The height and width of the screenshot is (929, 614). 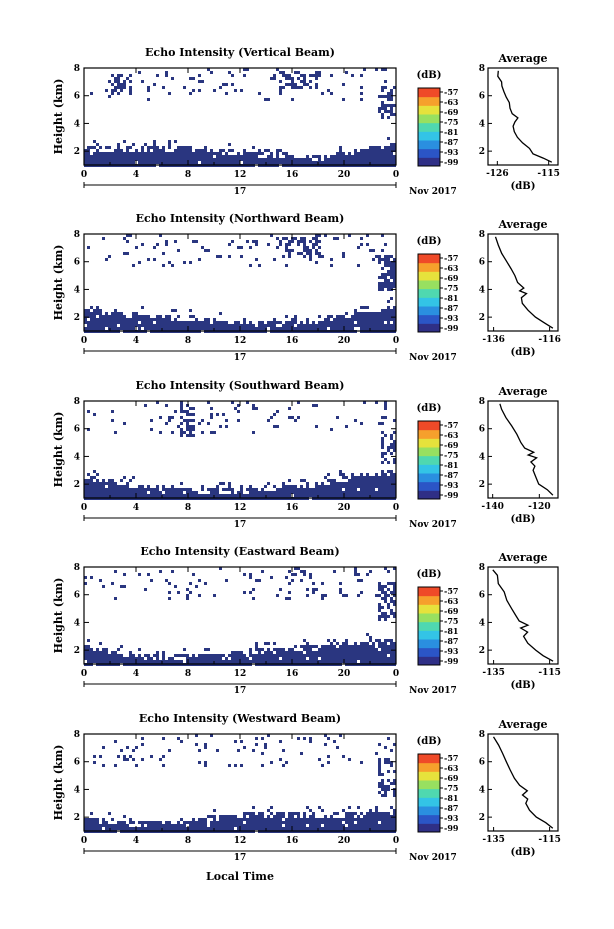 I want to click on x-tick-label: 4, so click(x=136, y=841).